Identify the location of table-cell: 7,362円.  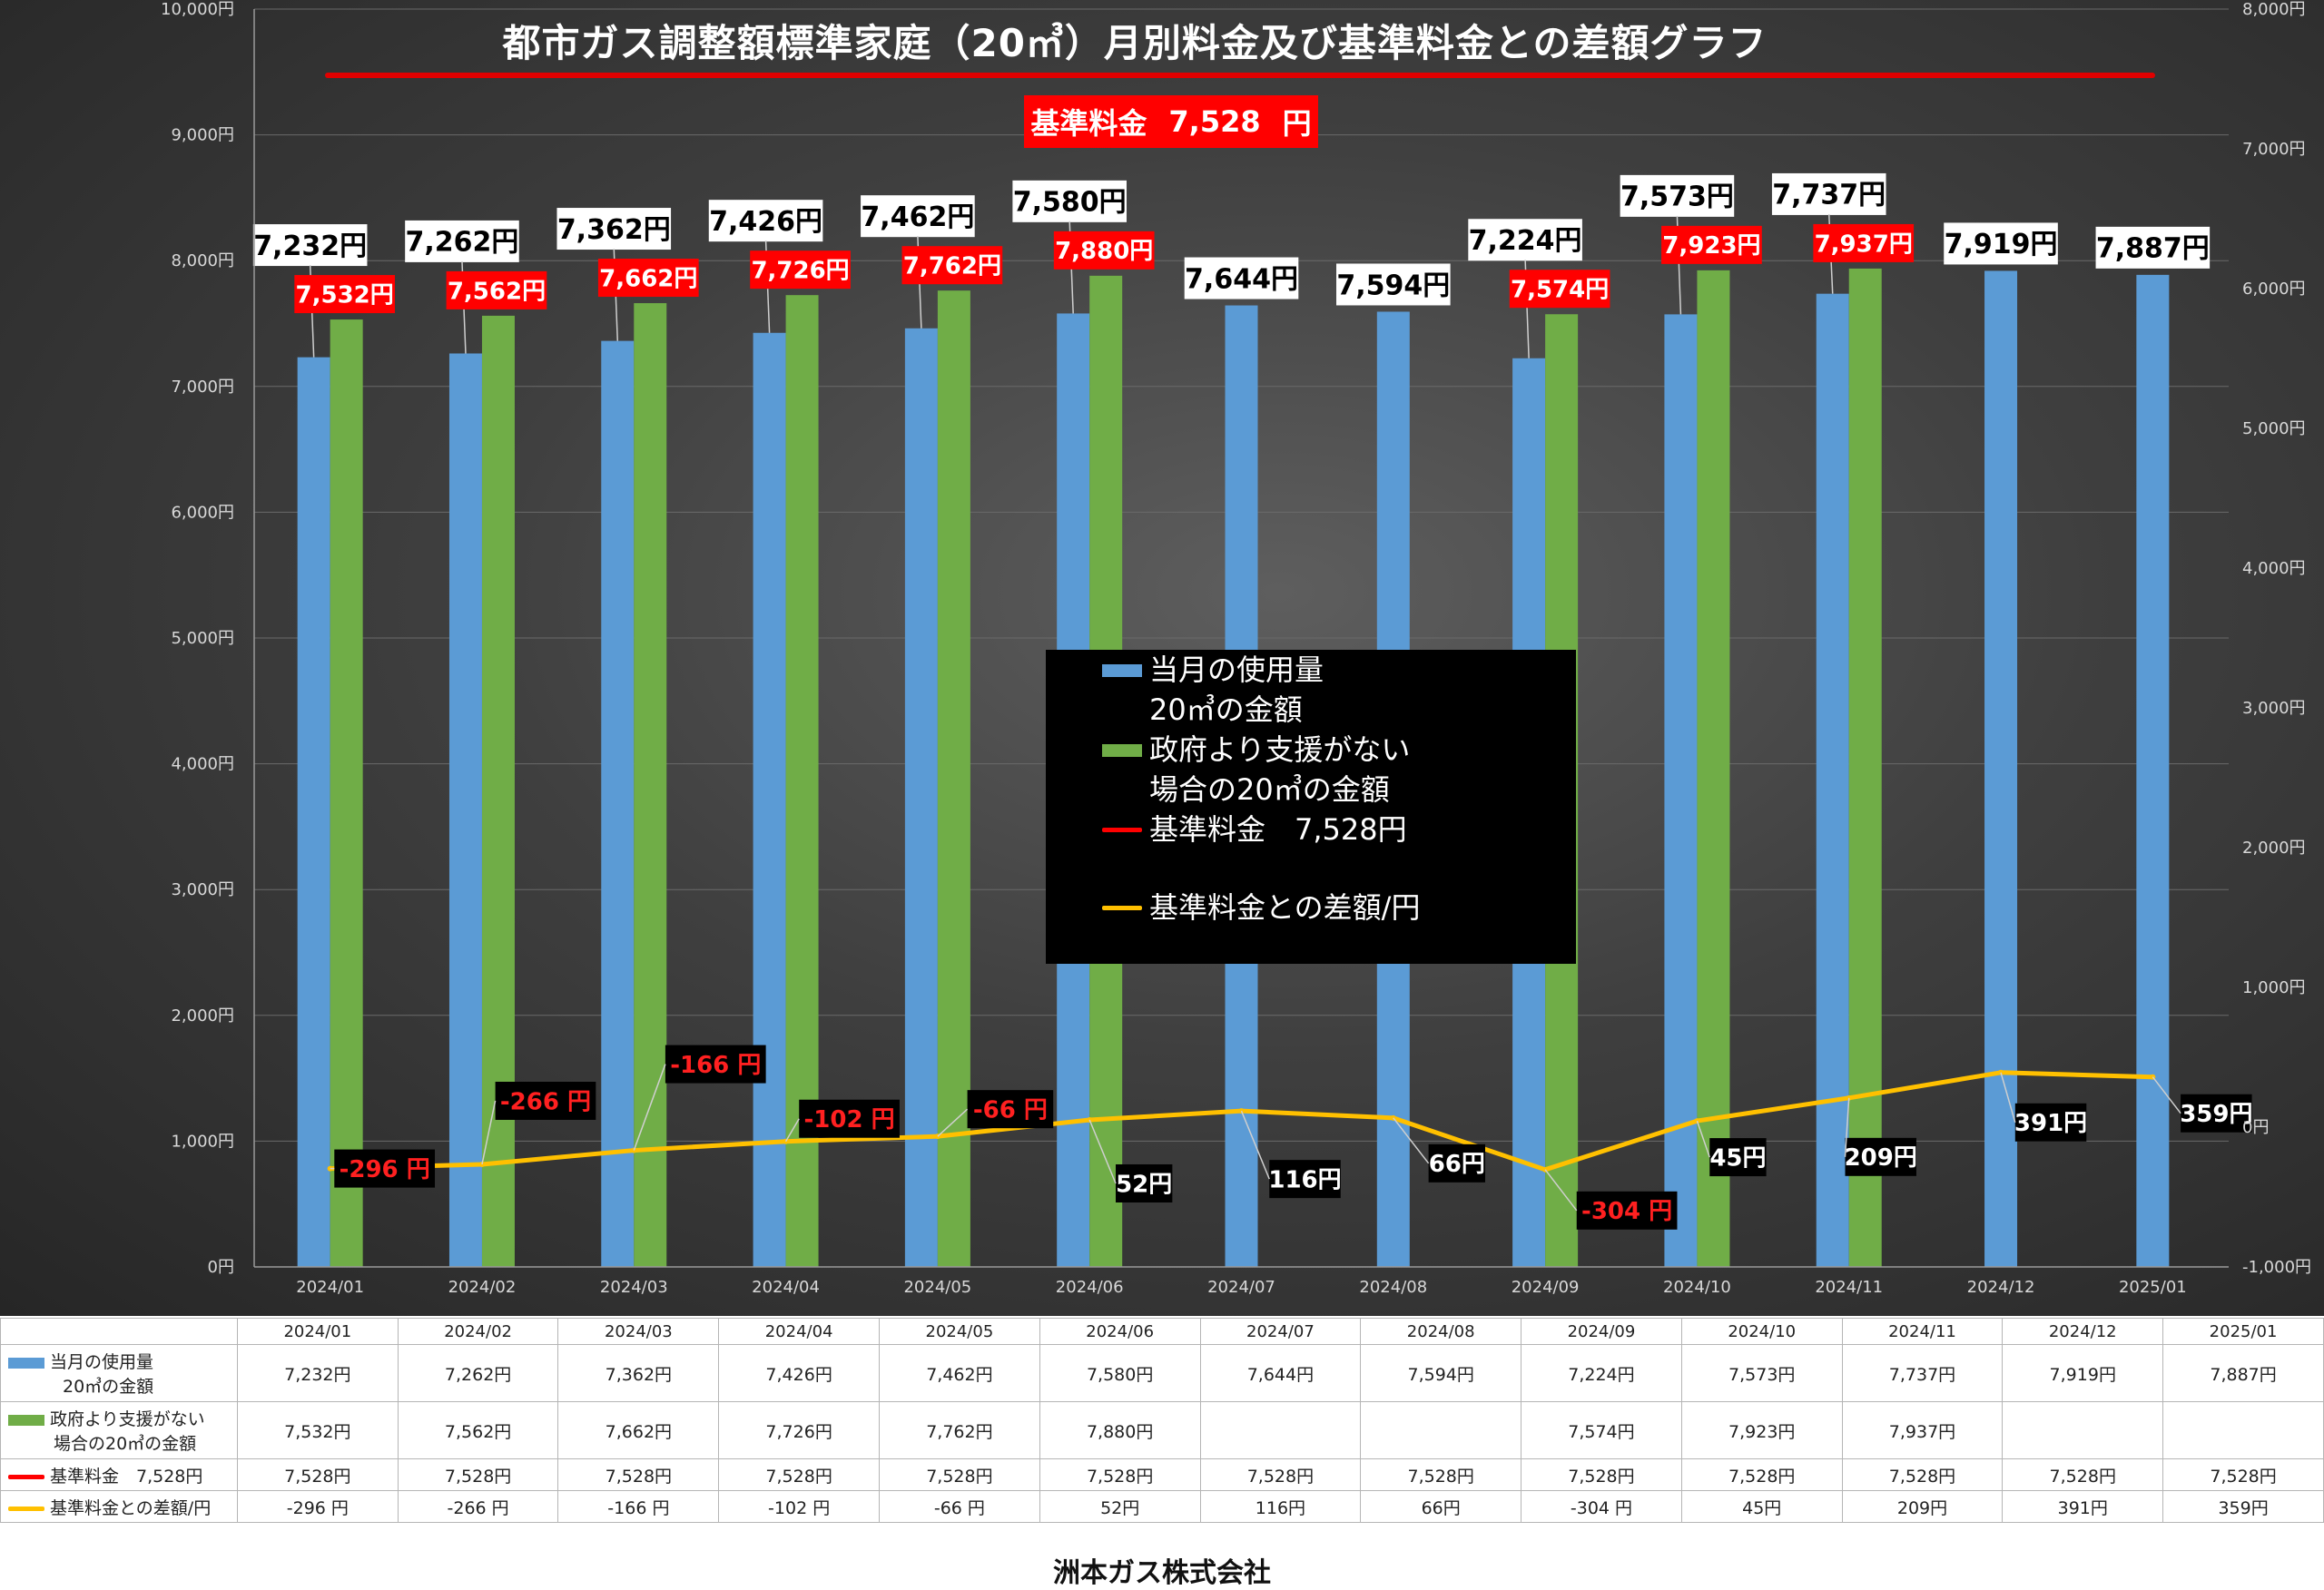
(638, 1373).